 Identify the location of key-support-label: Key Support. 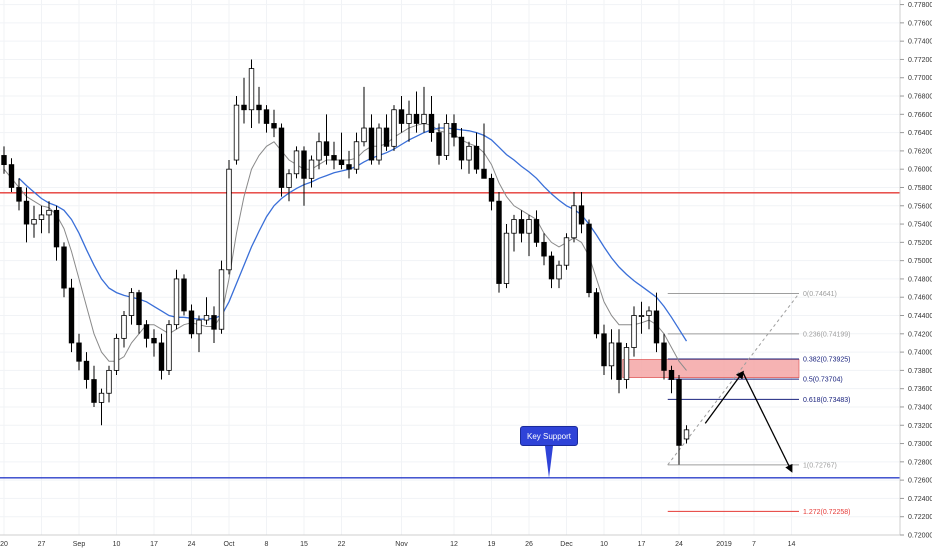
(549, 436).